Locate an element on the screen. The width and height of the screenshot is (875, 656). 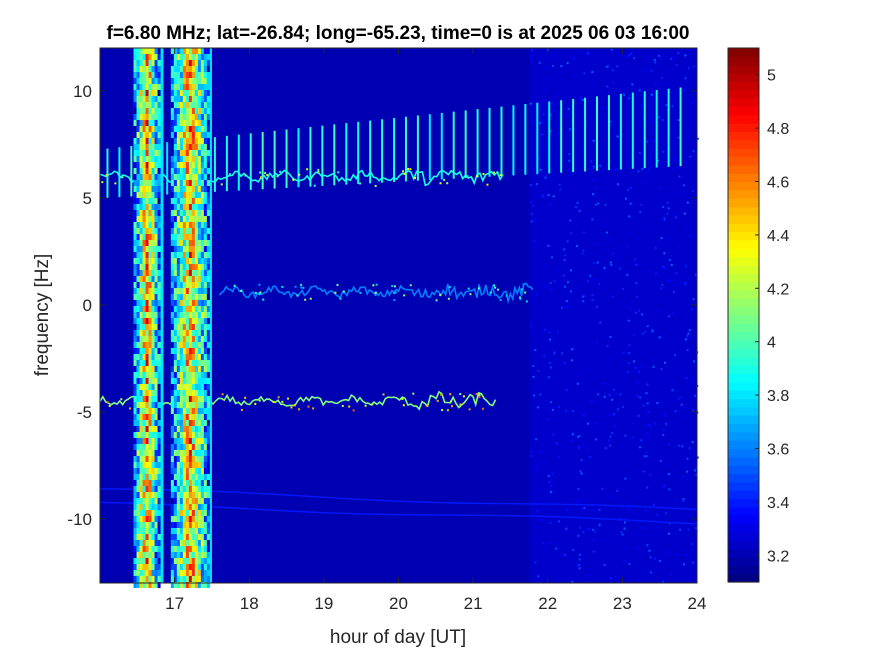
x-tick-label: 24 is located at coordinates (697, 603).